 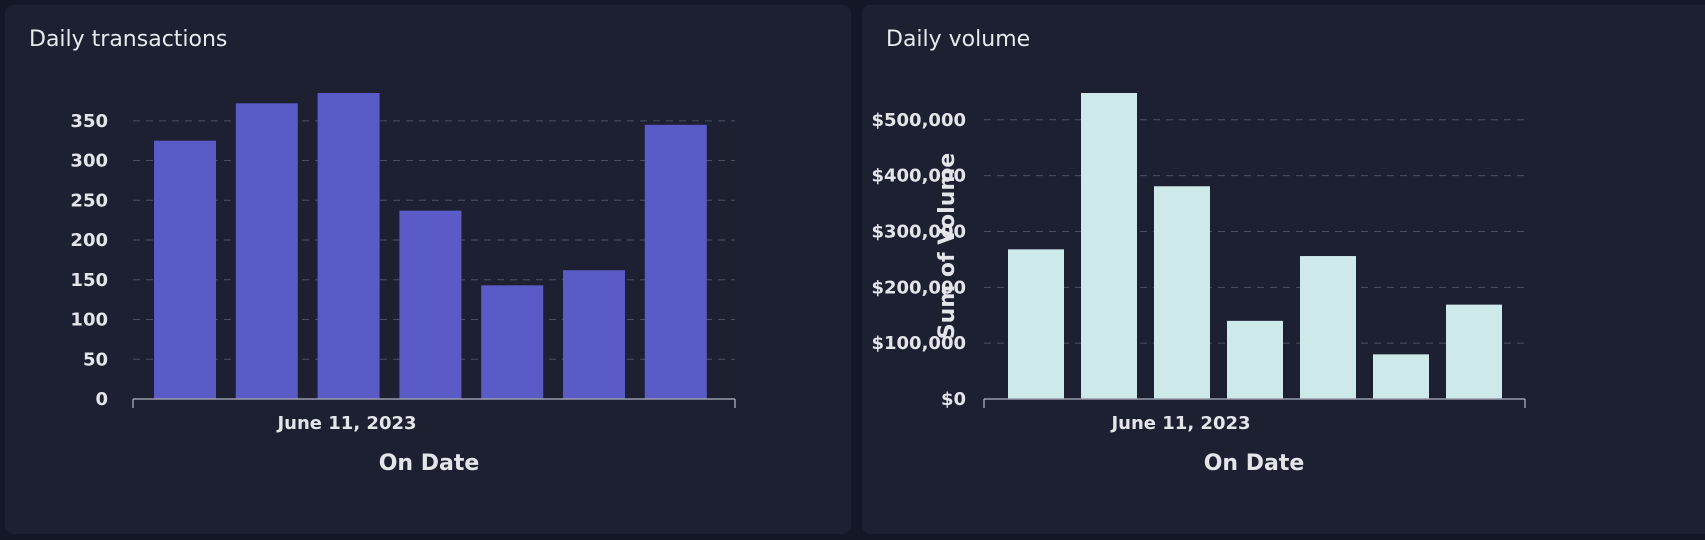 What do you see at coordinates (89, 161) in the screenshot?
I see `y-tick-label: 300` at bounding box center [89, 161].